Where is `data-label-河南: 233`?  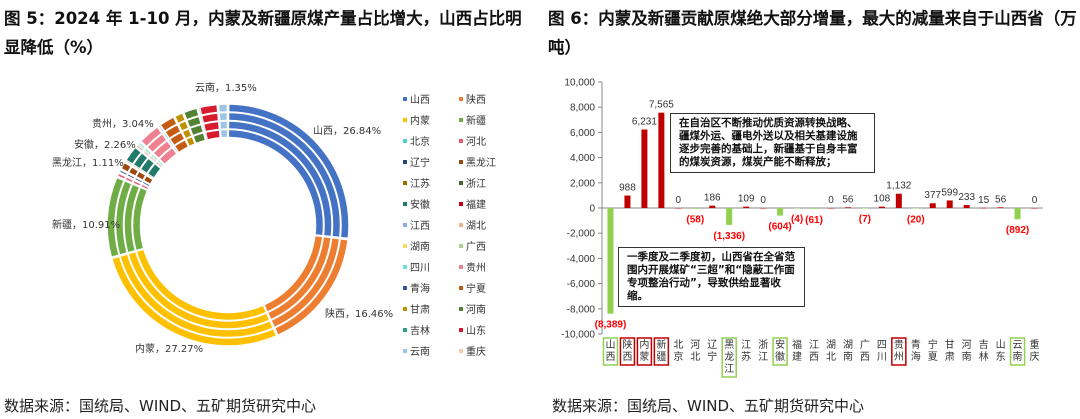 data-label-河南: 233 is located at coordinates (966, 197).